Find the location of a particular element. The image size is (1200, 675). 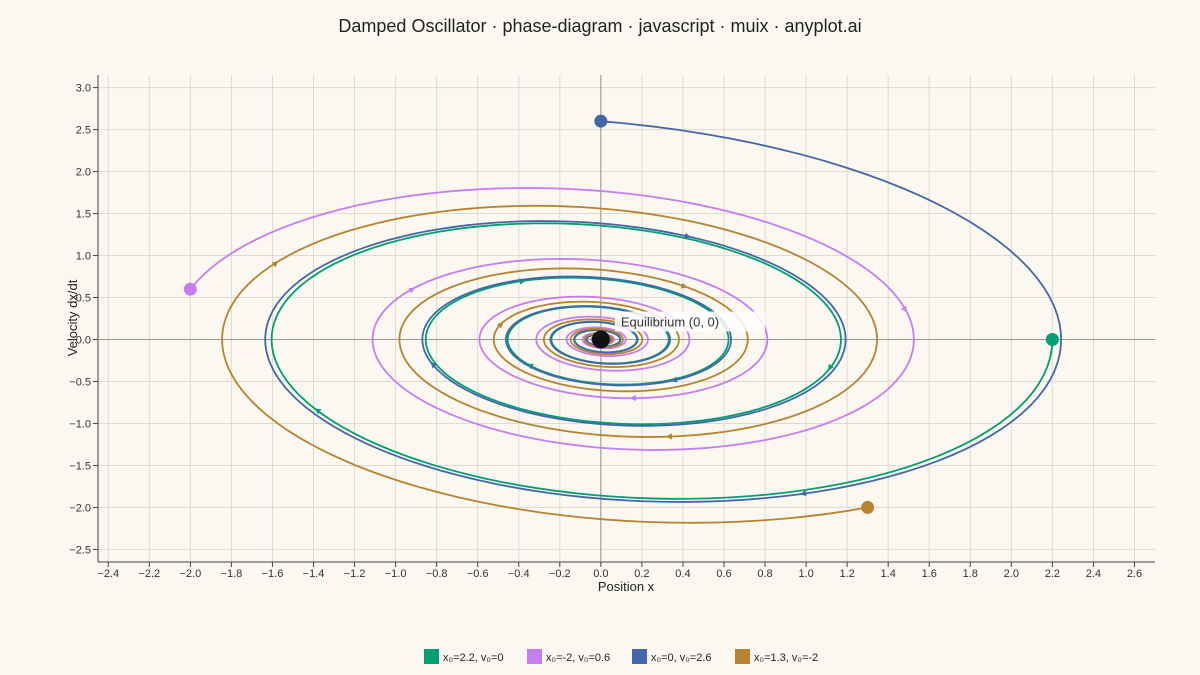

y-tick-label-7: −0.5 is located at coordinates (80, 382).